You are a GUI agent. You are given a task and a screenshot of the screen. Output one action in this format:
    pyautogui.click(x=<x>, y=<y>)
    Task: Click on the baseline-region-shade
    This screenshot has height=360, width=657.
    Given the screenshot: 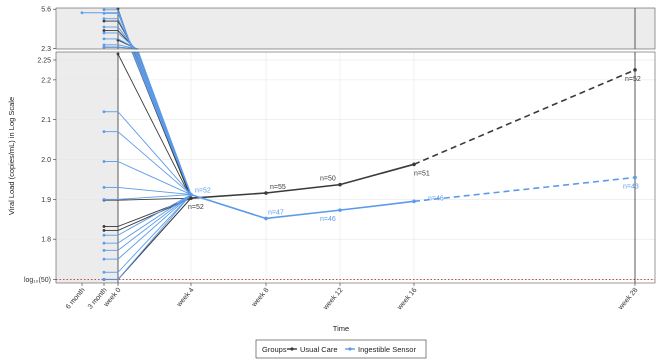 What is the action you would take?
    pyautogui.click(x=87, y=167)
    